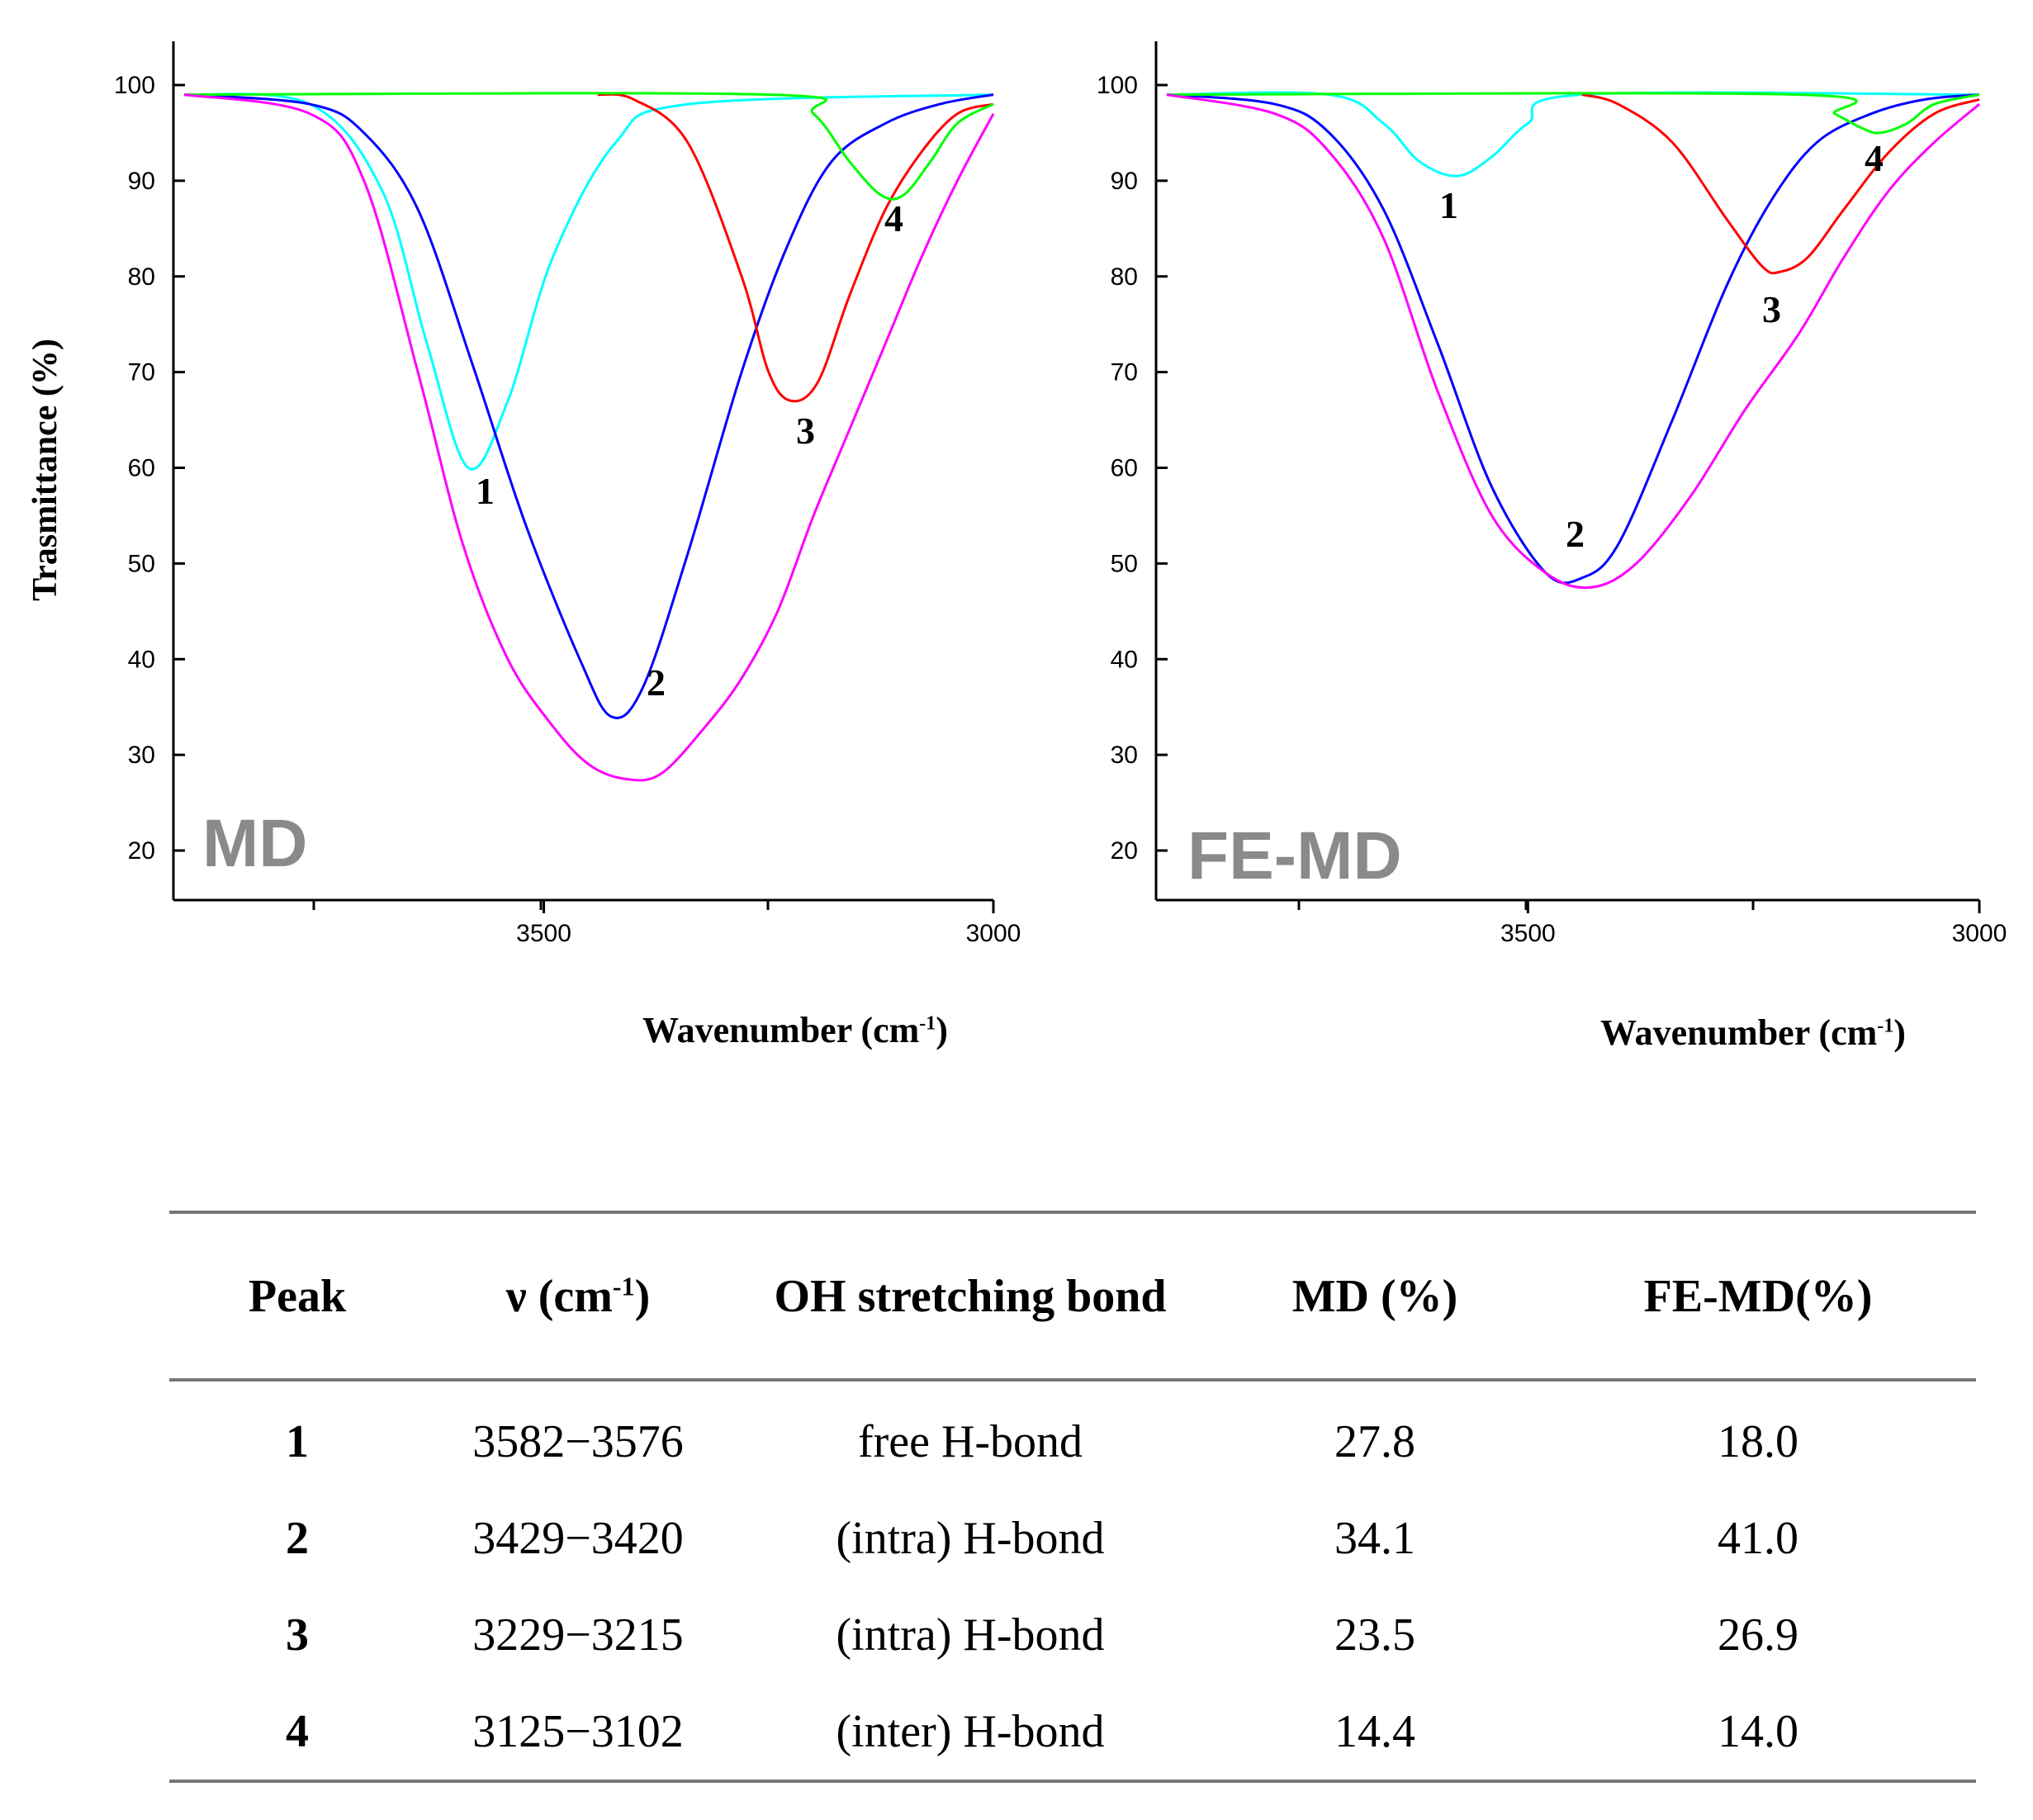 This screenshot has width=2033, height=1820. What do you see at coordinates (485, 491) in the screenshot?
I see `md-peak-label-1: 1` at bounding box center [485, 491].